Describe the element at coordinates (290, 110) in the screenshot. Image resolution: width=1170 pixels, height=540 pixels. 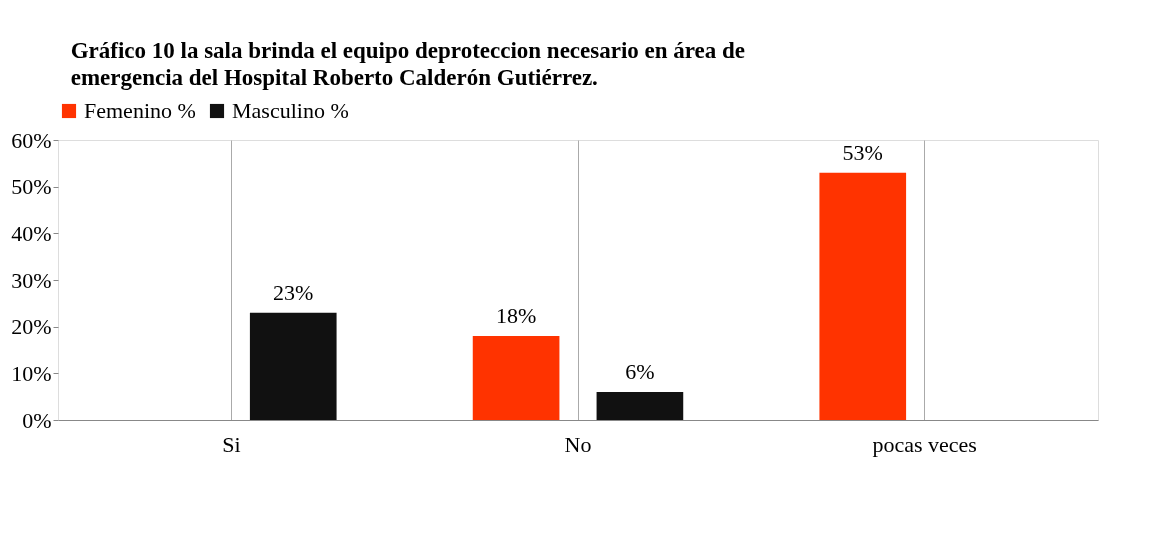
I see `legend-label: Masculino %` at that location.